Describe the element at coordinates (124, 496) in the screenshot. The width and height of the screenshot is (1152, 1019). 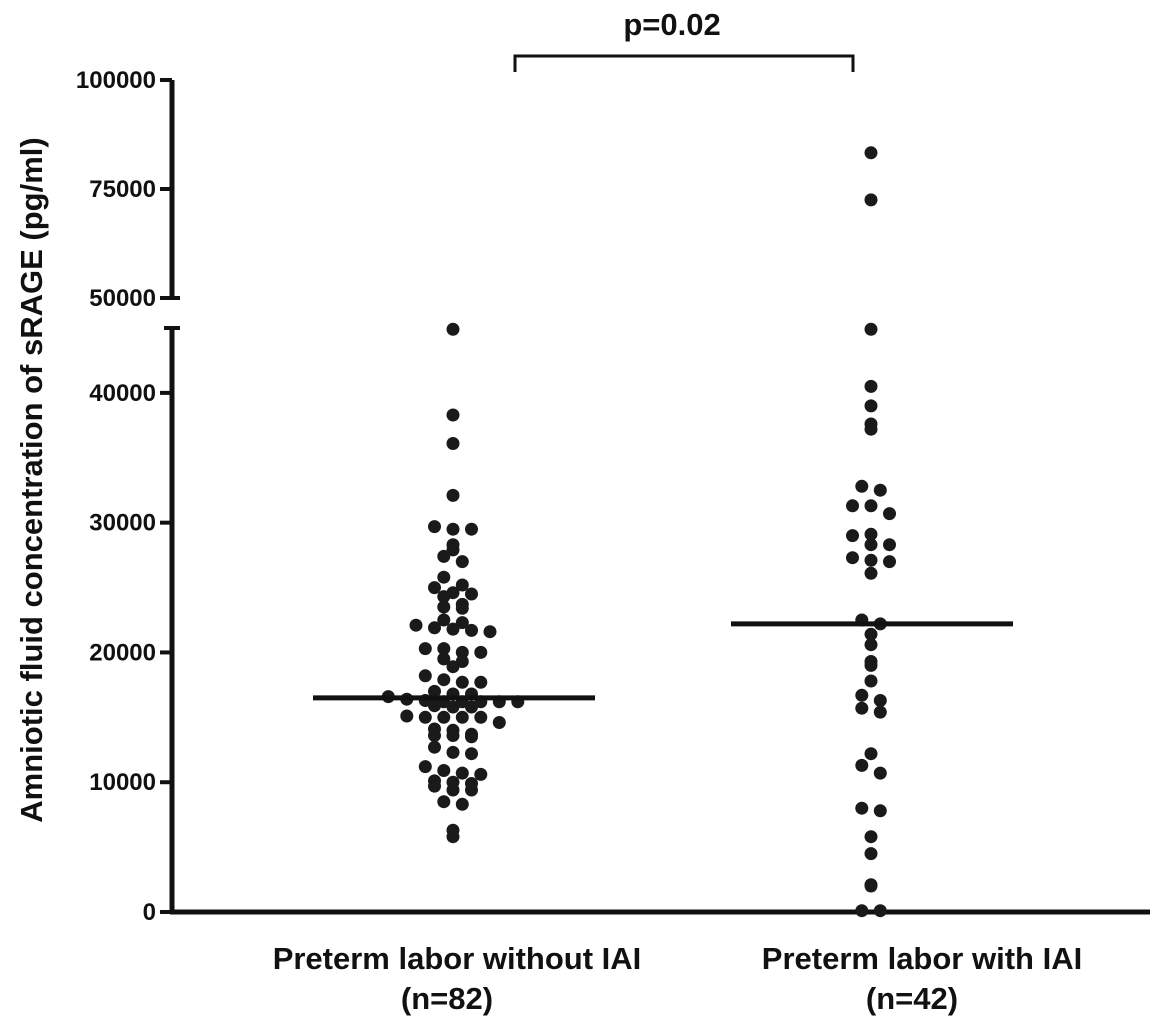
I see `y-axis-ticks: 0 10000 20000 30000 40000 50000 75000 100000` at that location.